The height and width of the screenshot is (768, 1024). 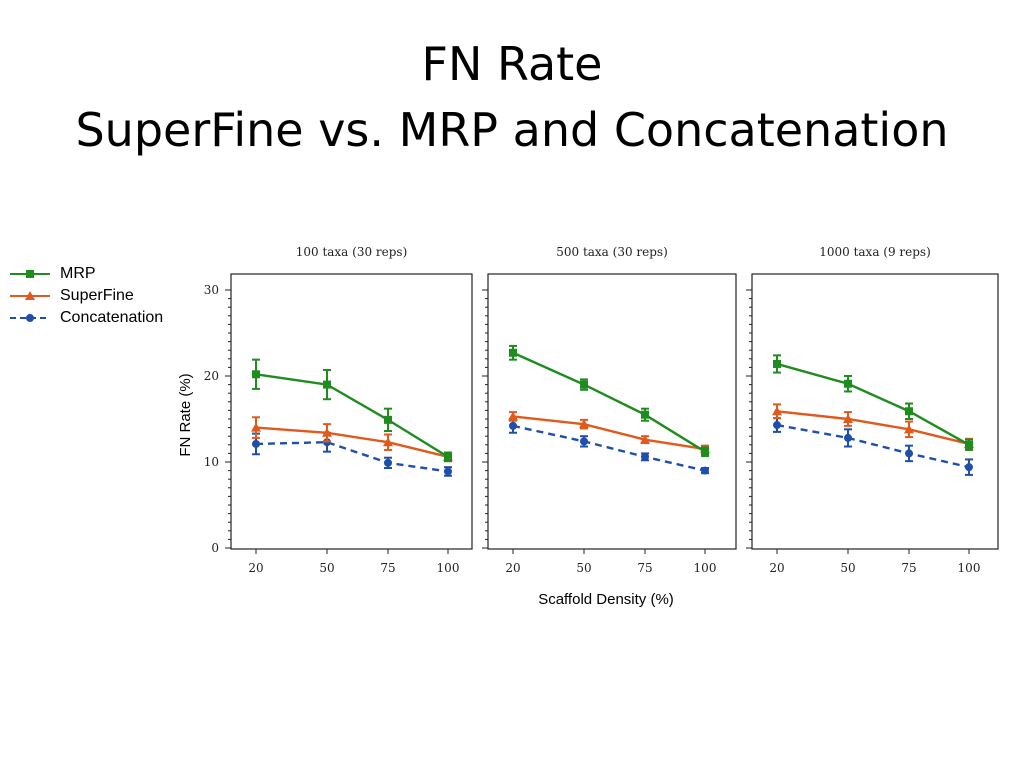 I want to click on legend-label-concatenation: Concatenation, so click(x=112, y=317).